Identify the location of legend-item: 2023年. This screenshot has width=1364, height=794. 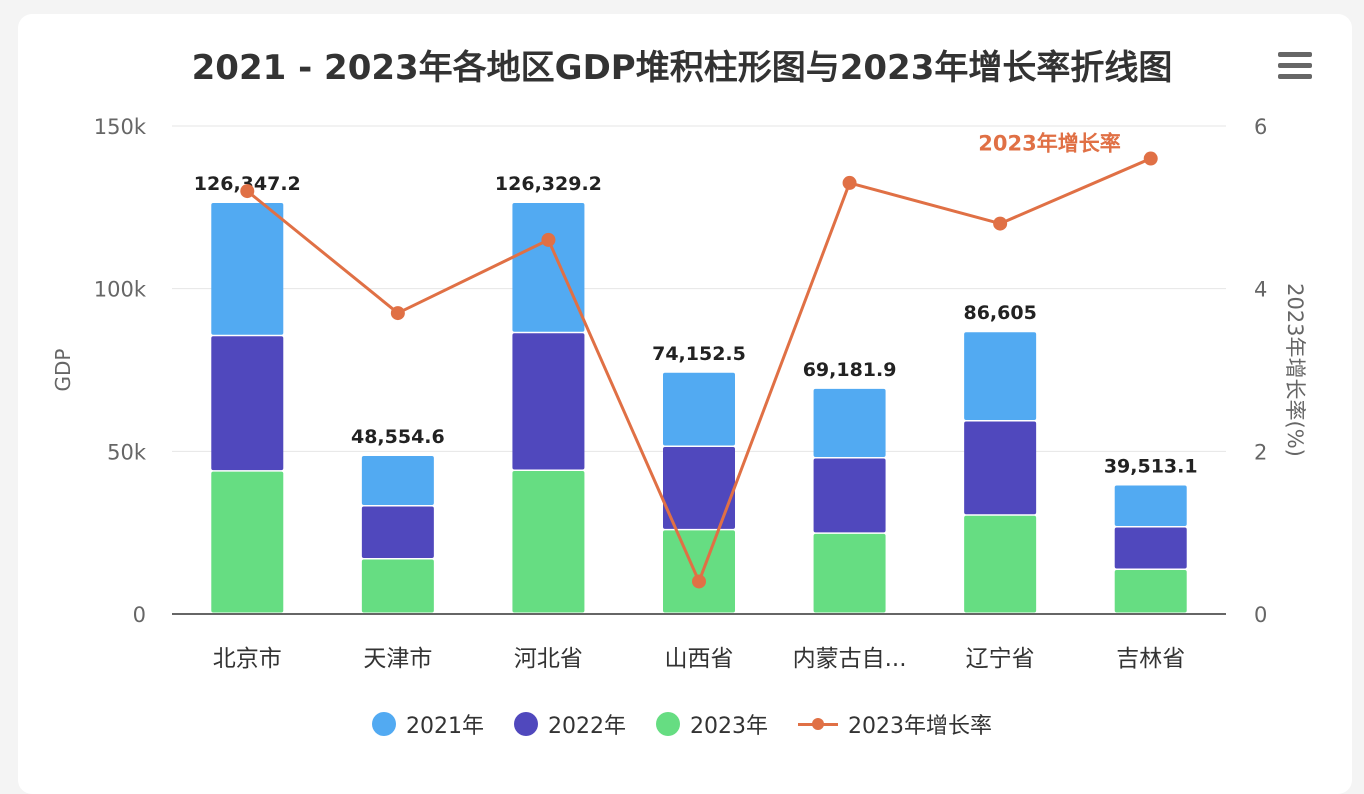
(712, 724).